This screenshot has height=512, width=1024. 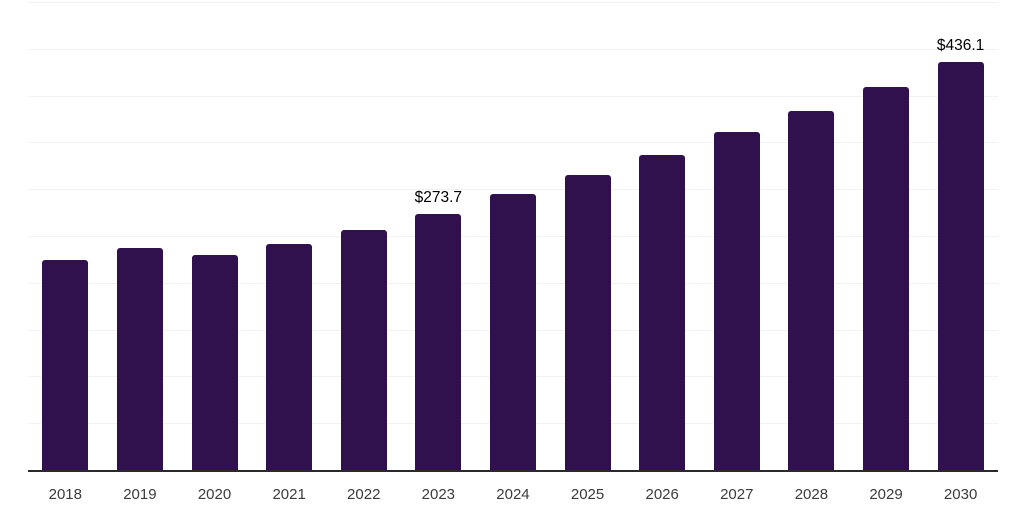 I want to click on x-tick-label-2018: 2018, so click(x=65, y=494).